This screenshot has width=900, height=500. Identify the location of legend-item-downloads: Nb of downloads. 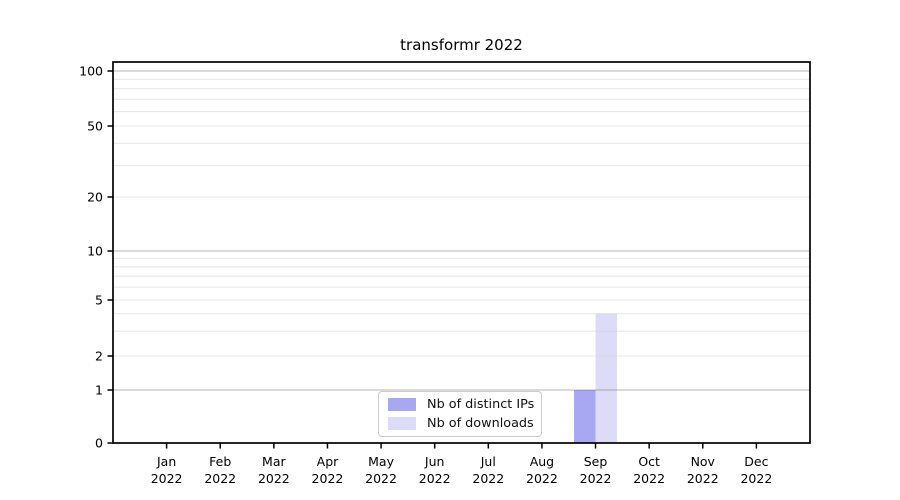
(461, 423).